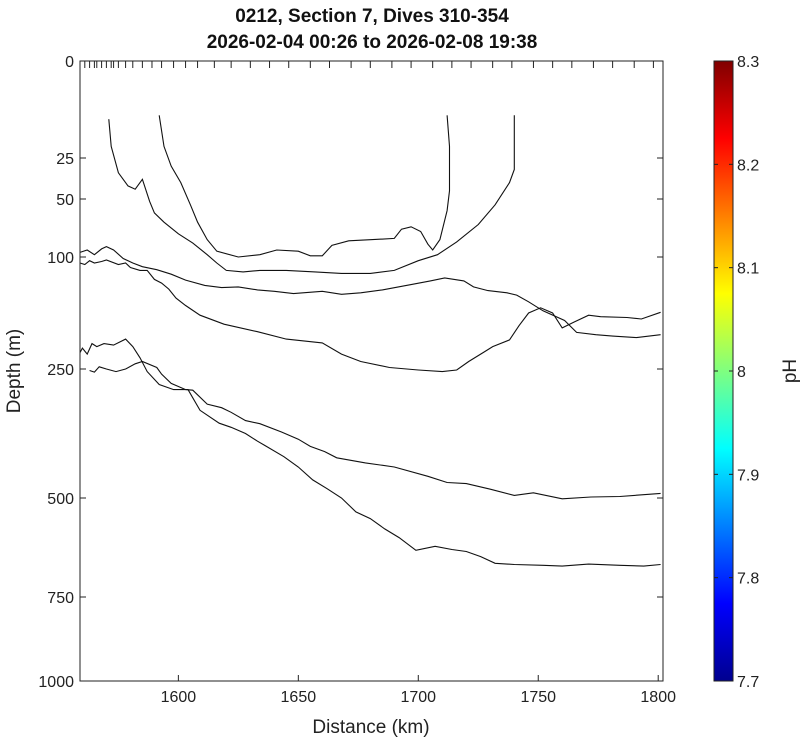 The image size is (800, 741). I want to click on colorbar-tick-label-5: 8.1, so click(748, 269).